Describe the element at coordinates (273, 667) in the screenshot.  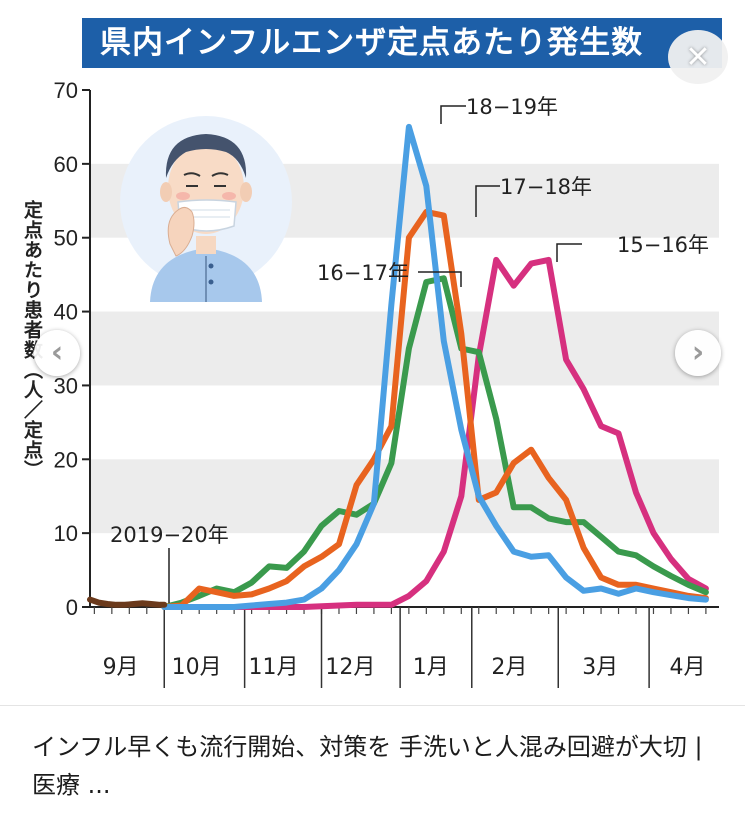
I see `x-month-label: 11月` at that location.